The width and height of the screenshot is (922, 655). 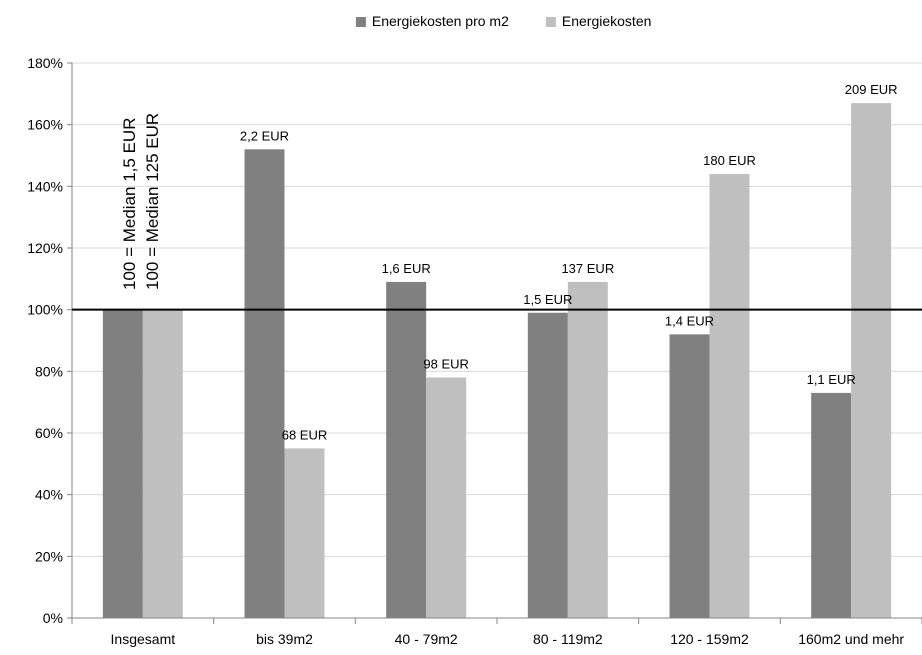 What do you see at coordinates (129, 204) in the screenshot?
I see `annotation-median-per-m2: 100 = Median 1,5 EUR` at bounding box center [129, 204].